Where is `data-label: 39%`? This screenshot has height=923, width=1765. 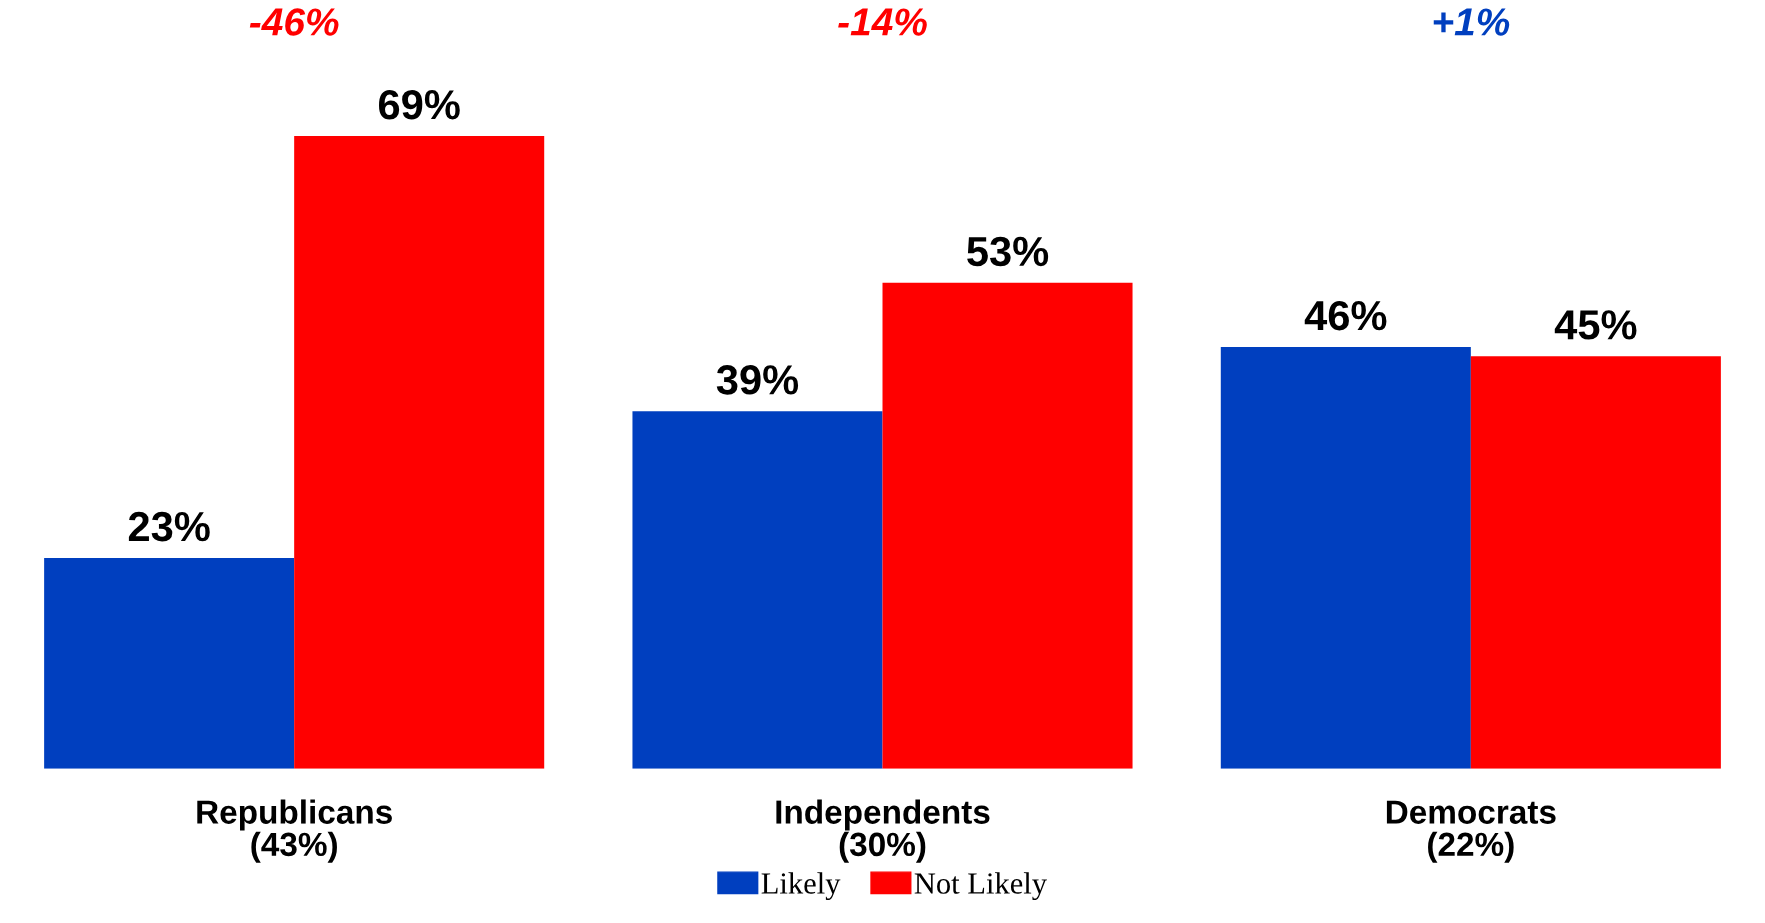
data-label: 39% is located at coordinates (757, 380).